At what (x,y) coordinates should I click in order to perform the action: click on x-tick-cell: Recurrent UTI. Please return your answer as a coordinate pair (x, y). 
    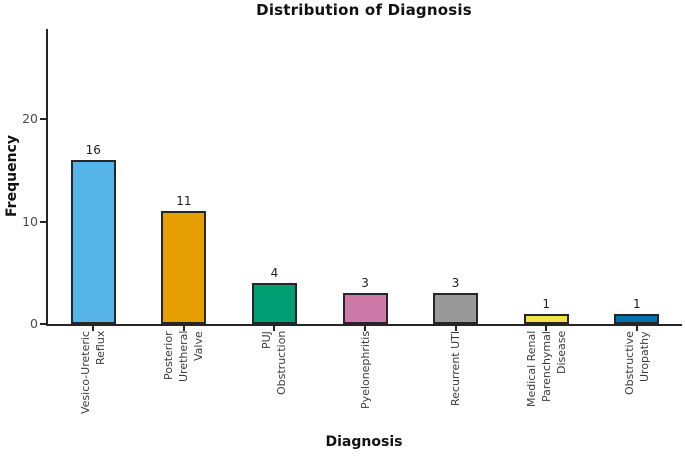
    Looking at the image, I should click on (455, 378).